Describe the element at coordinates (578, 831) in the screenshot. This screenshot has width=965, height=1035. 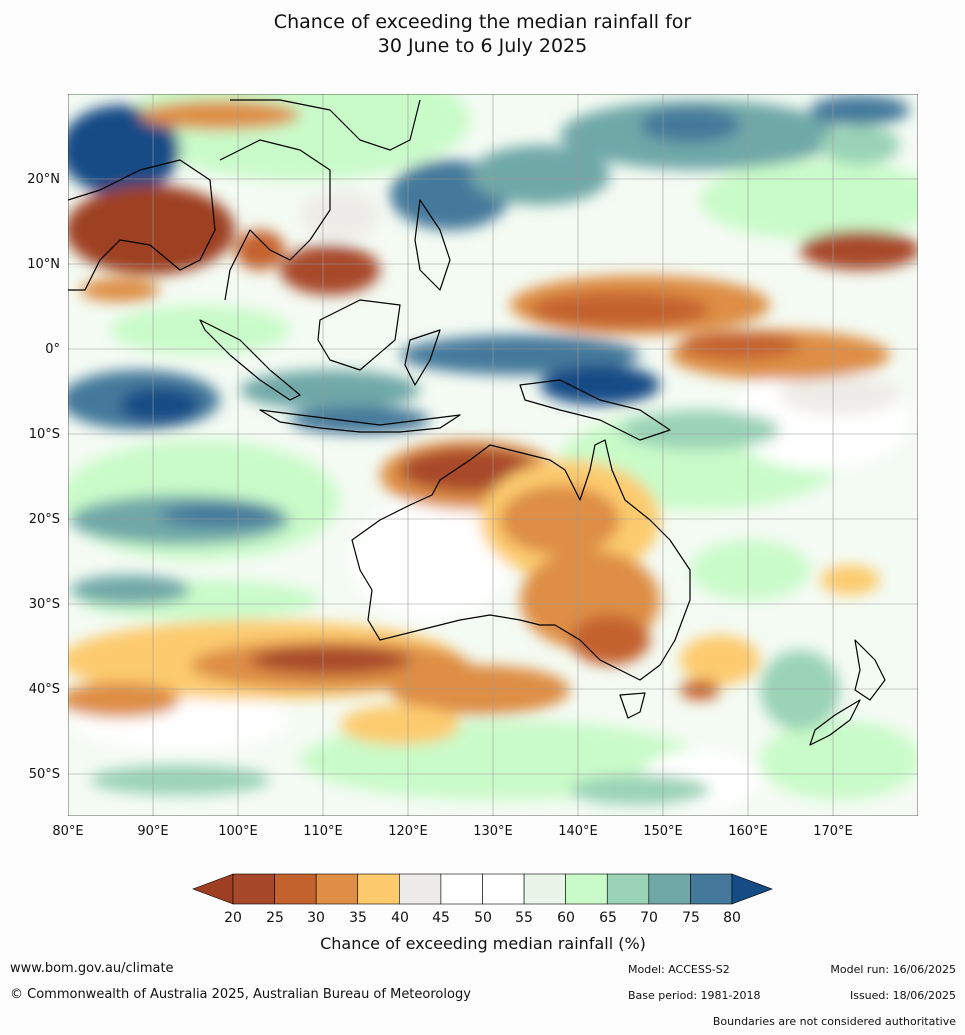
I see `lon-tick: 140°E` at that location.